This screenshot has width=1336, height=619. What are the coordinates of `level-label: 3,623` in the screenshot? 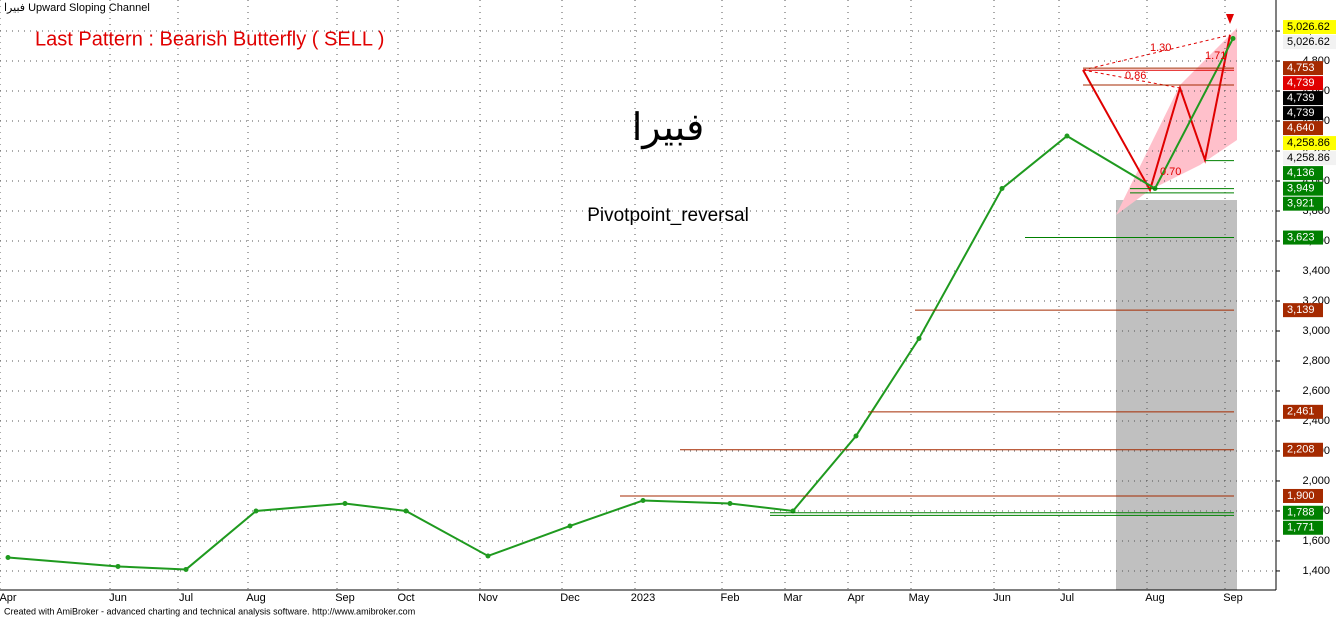 It's located at (1301, 237).